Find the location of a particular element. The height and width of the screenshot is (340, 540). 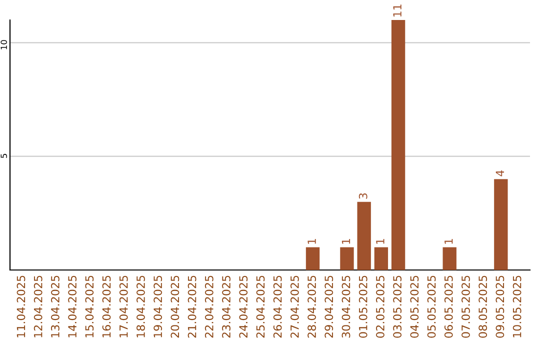

x-tick-label: 03.05.2025 is located at coordinates (397, 307).